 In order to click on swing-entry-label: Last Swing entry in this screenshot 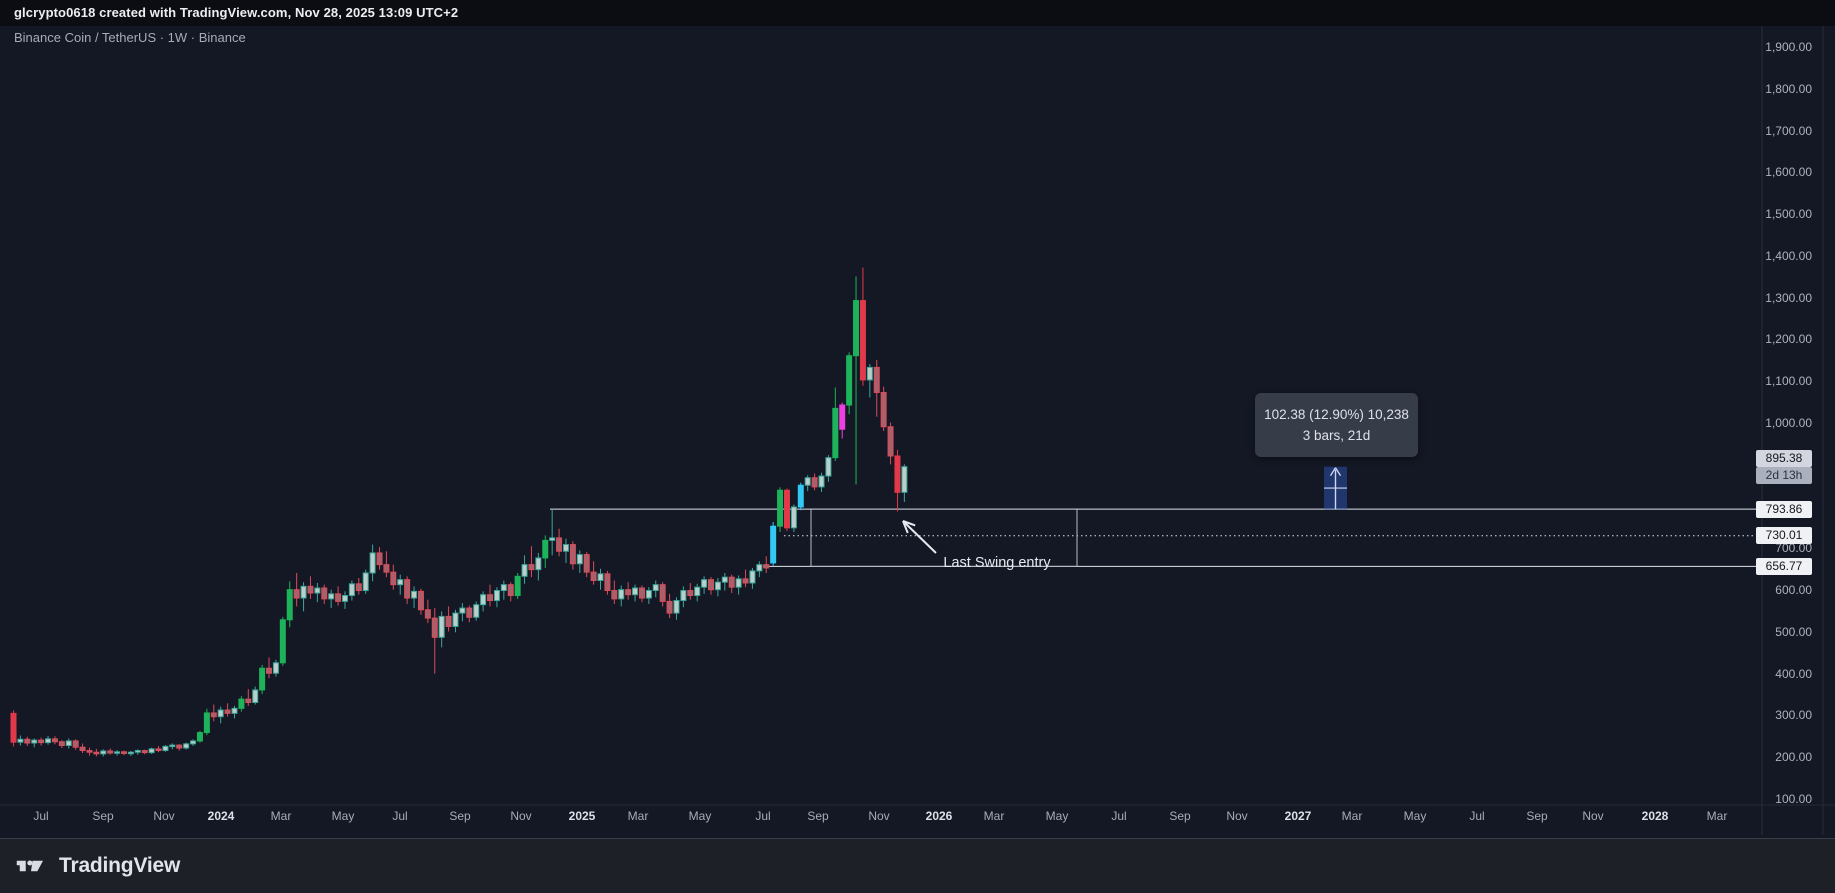, I will do `click(997, 563)`.